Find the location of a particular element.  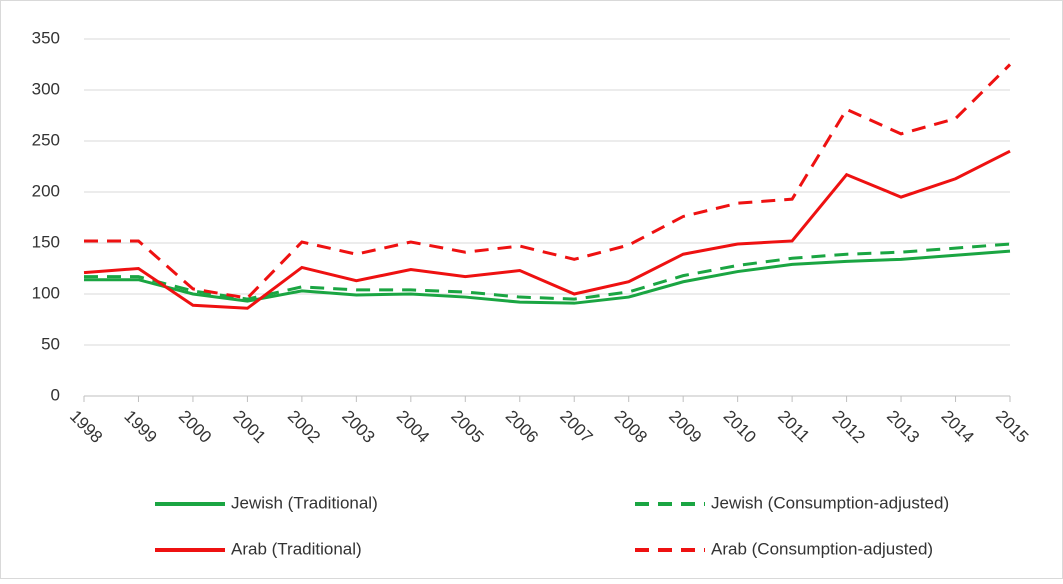

y-tick-label: 350 is located at coordinates (46, 37).